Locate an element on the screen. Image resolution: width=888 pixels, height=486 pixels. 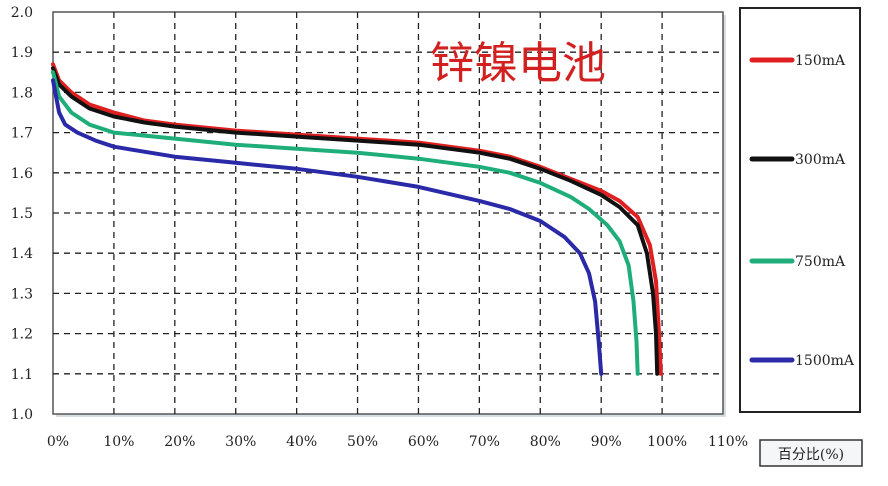
x-axis-label-frame is located at coordinates (811, 453).